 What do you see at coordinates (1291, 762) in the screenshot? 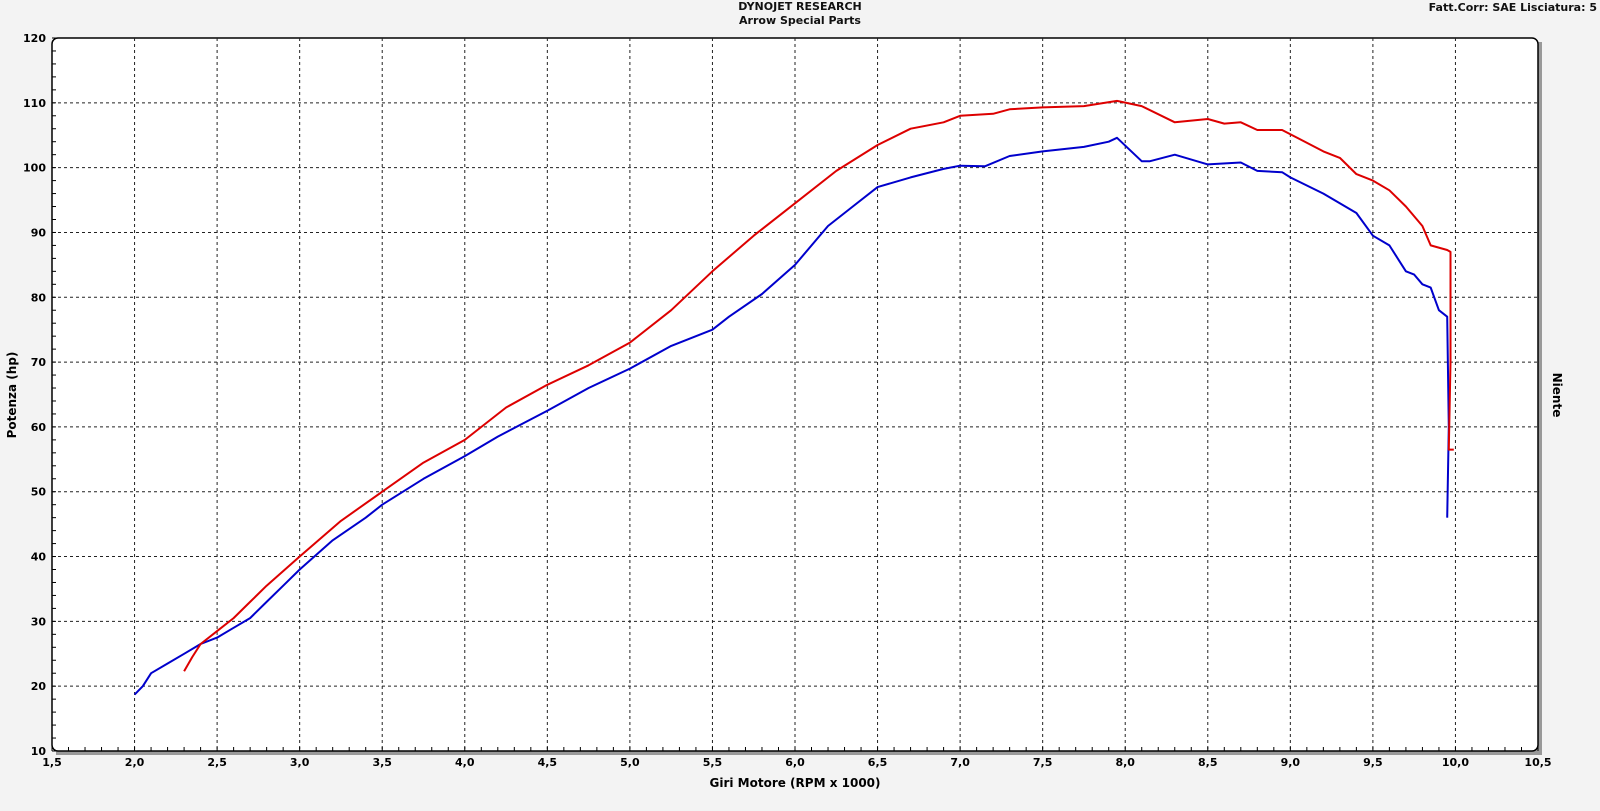
I see `x-tick-label: 9,0` at bounding box center [1291, 762].